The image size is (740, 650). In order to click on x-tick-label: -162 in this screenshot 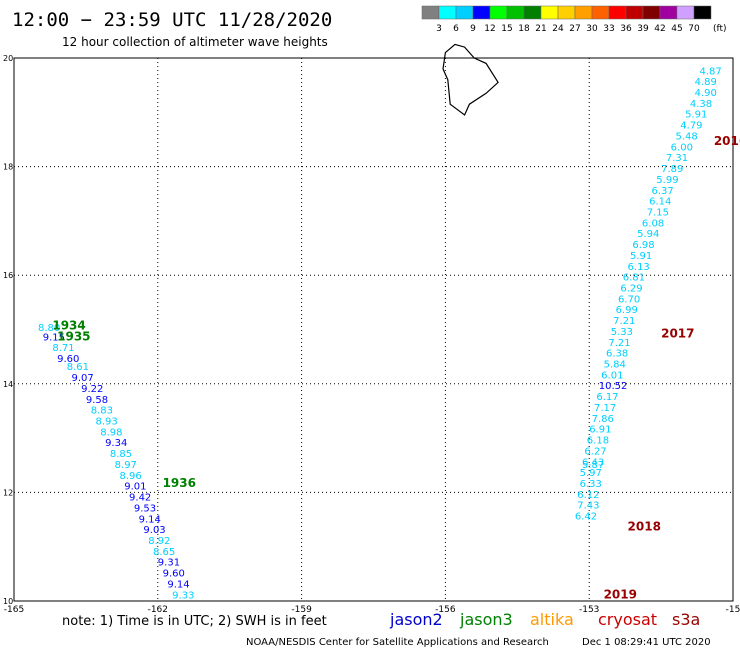, I will do `click(158, 610)`.